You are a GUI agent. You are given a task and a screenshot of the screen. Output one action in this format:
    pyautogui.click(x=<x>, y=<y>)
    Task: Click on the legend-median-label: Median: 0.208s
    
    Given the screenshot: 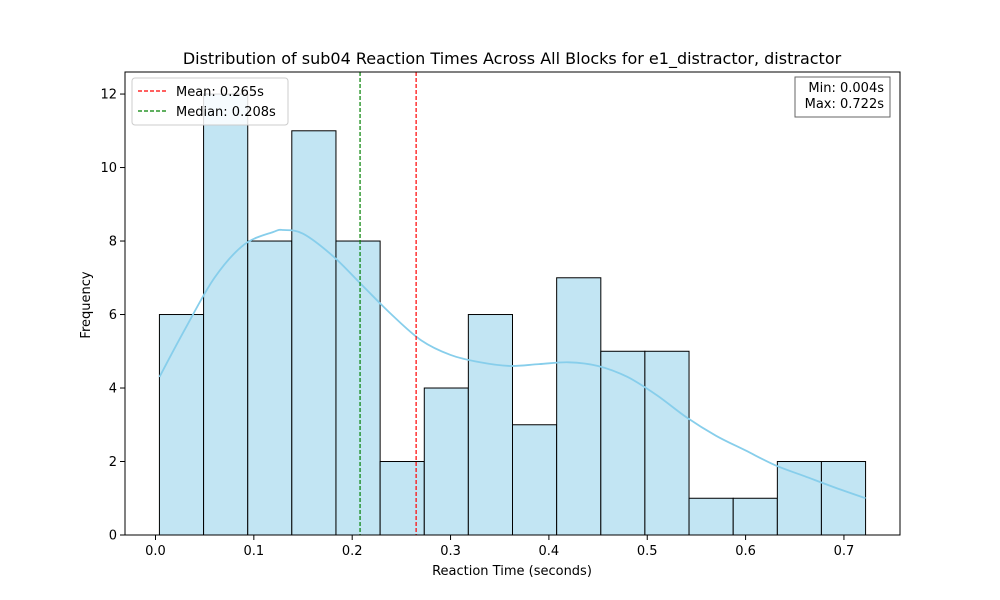 What is the action you would take?
    pyautogui.click(x=226, y=112)
    